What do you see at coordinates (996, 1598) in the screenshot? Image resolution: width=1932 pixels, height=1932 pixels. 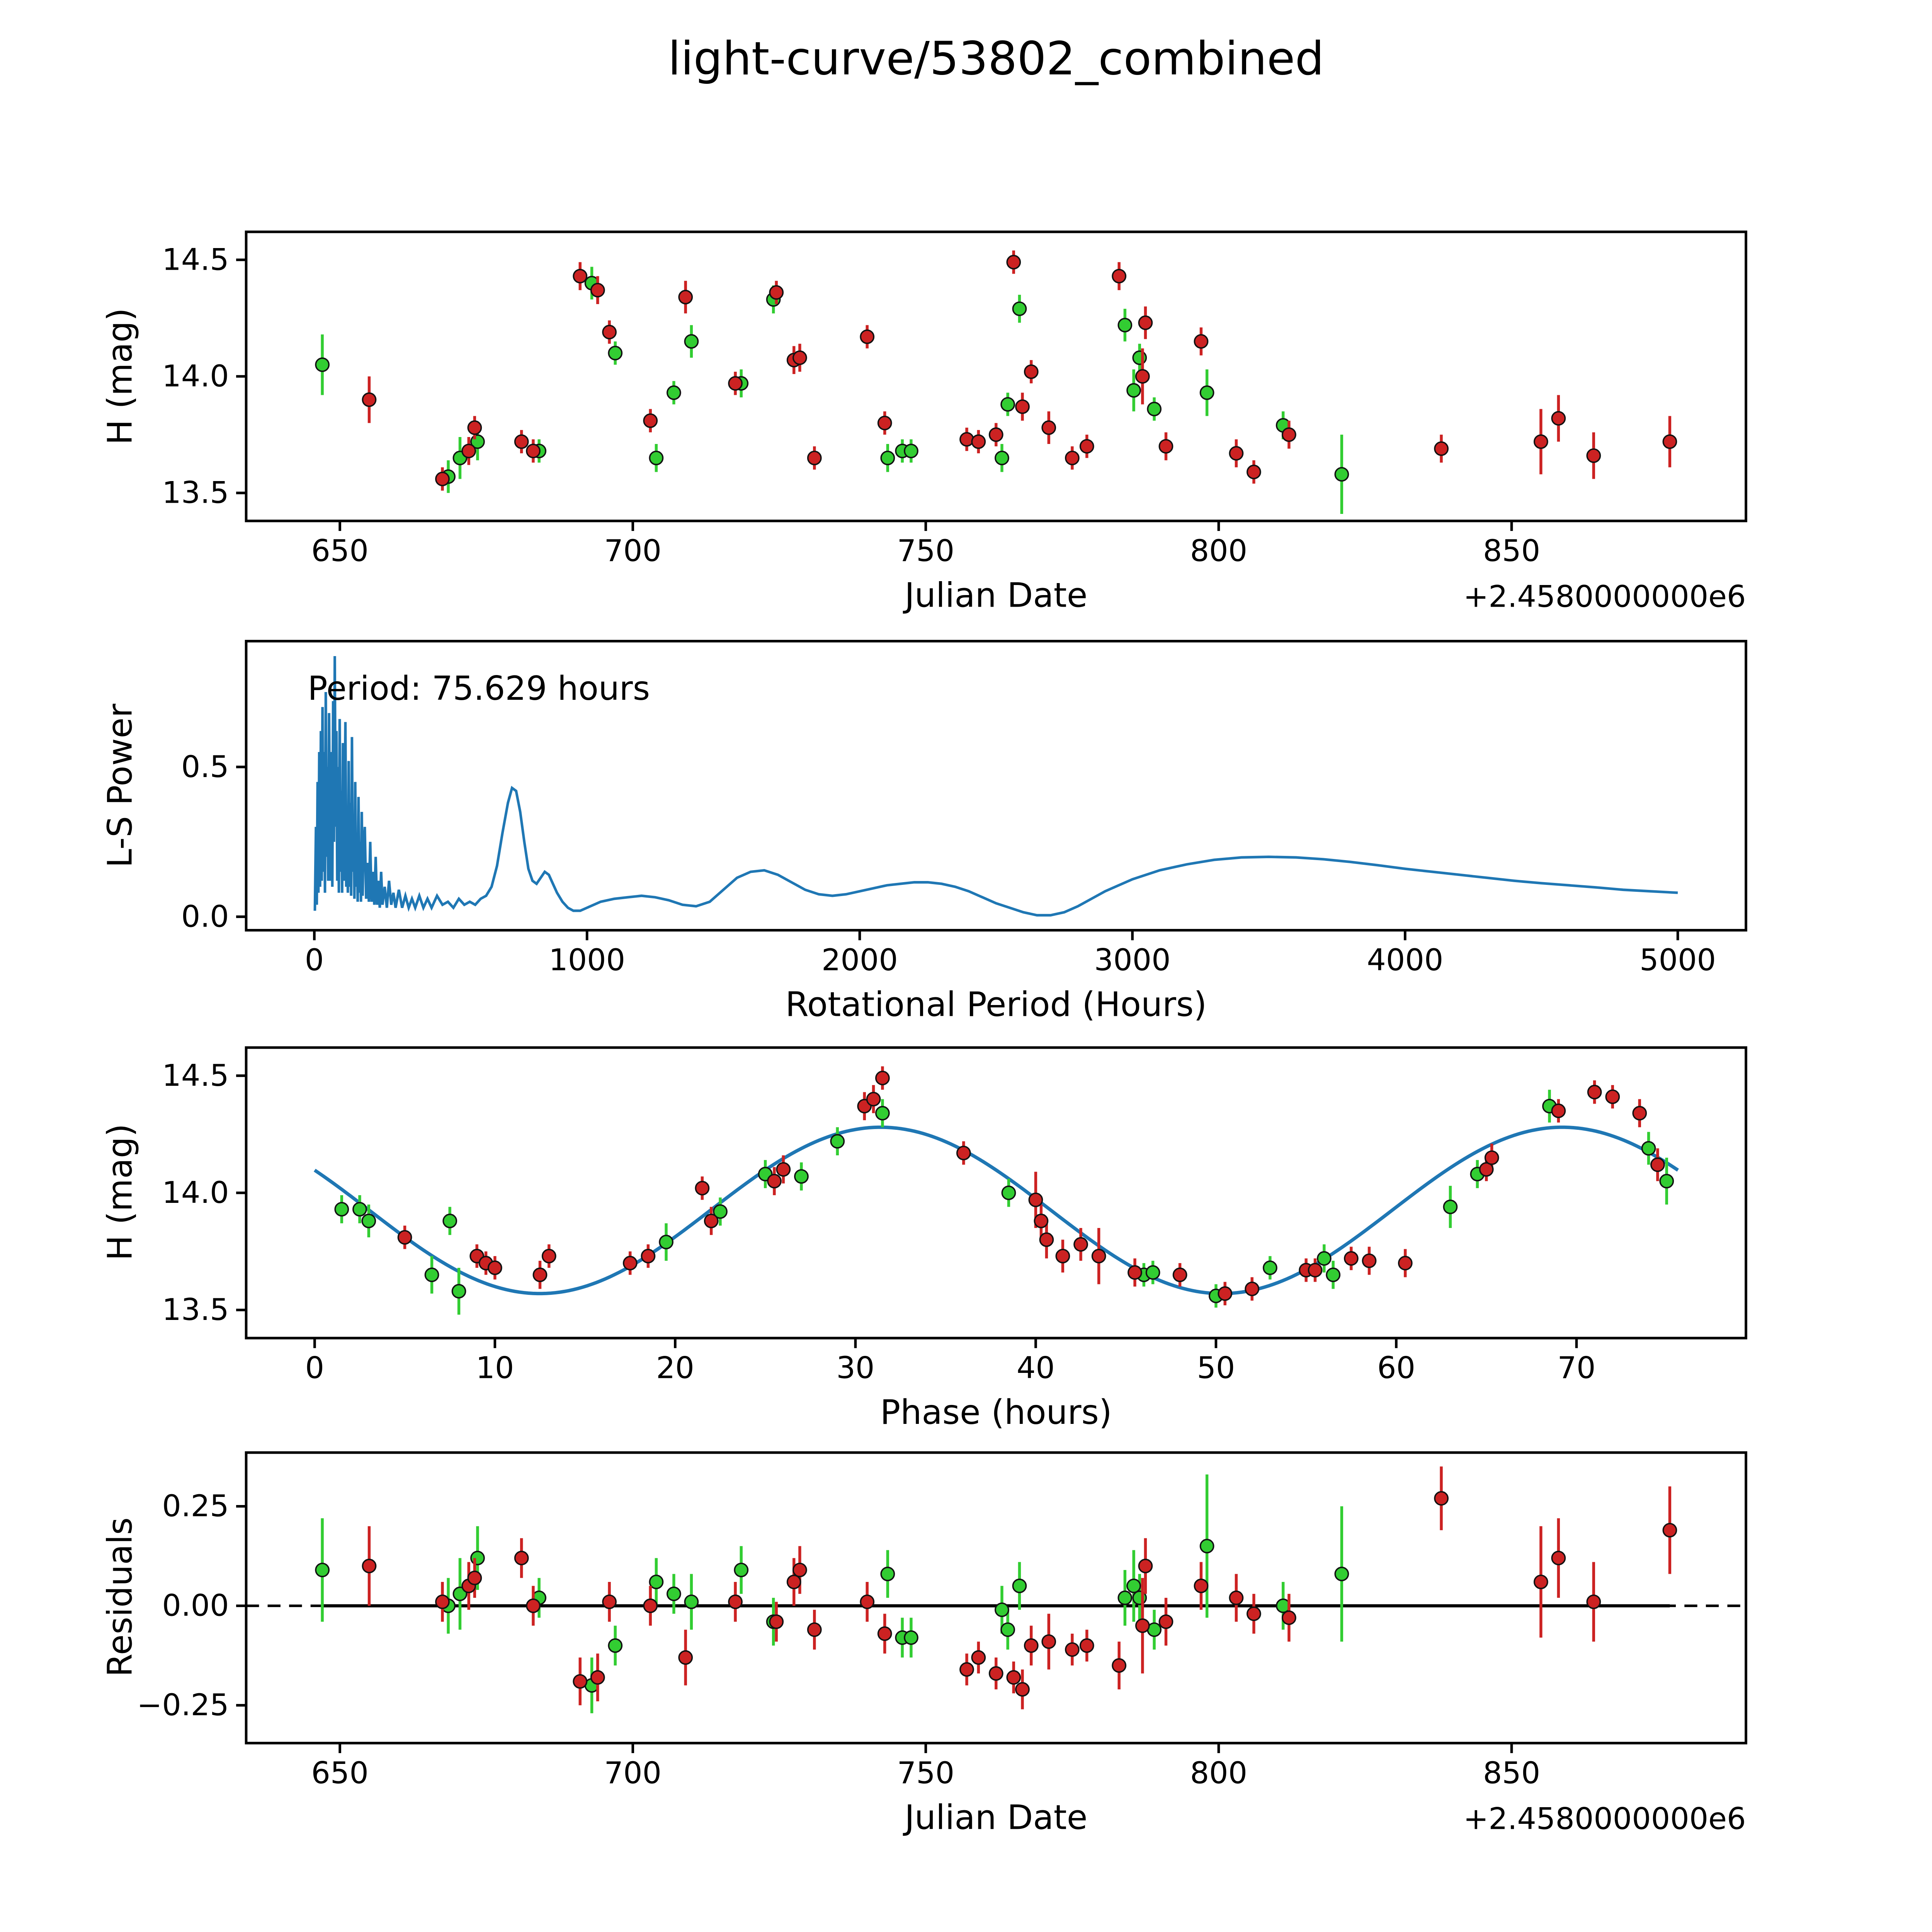 I see `axes-spines` at bounding box center [996, 1598].